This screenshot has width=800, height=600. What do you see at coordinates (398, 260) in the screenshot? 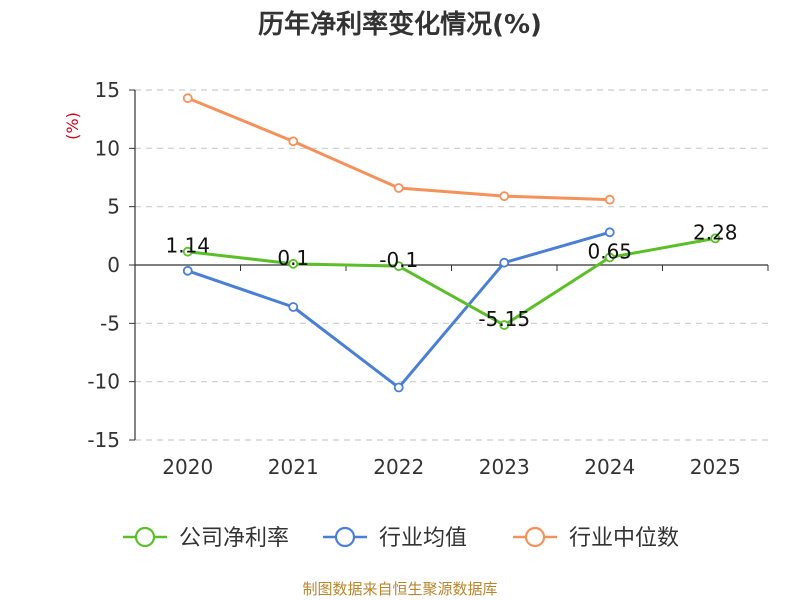
I see `data-label: -0.1` at bounding box center [398, 260].